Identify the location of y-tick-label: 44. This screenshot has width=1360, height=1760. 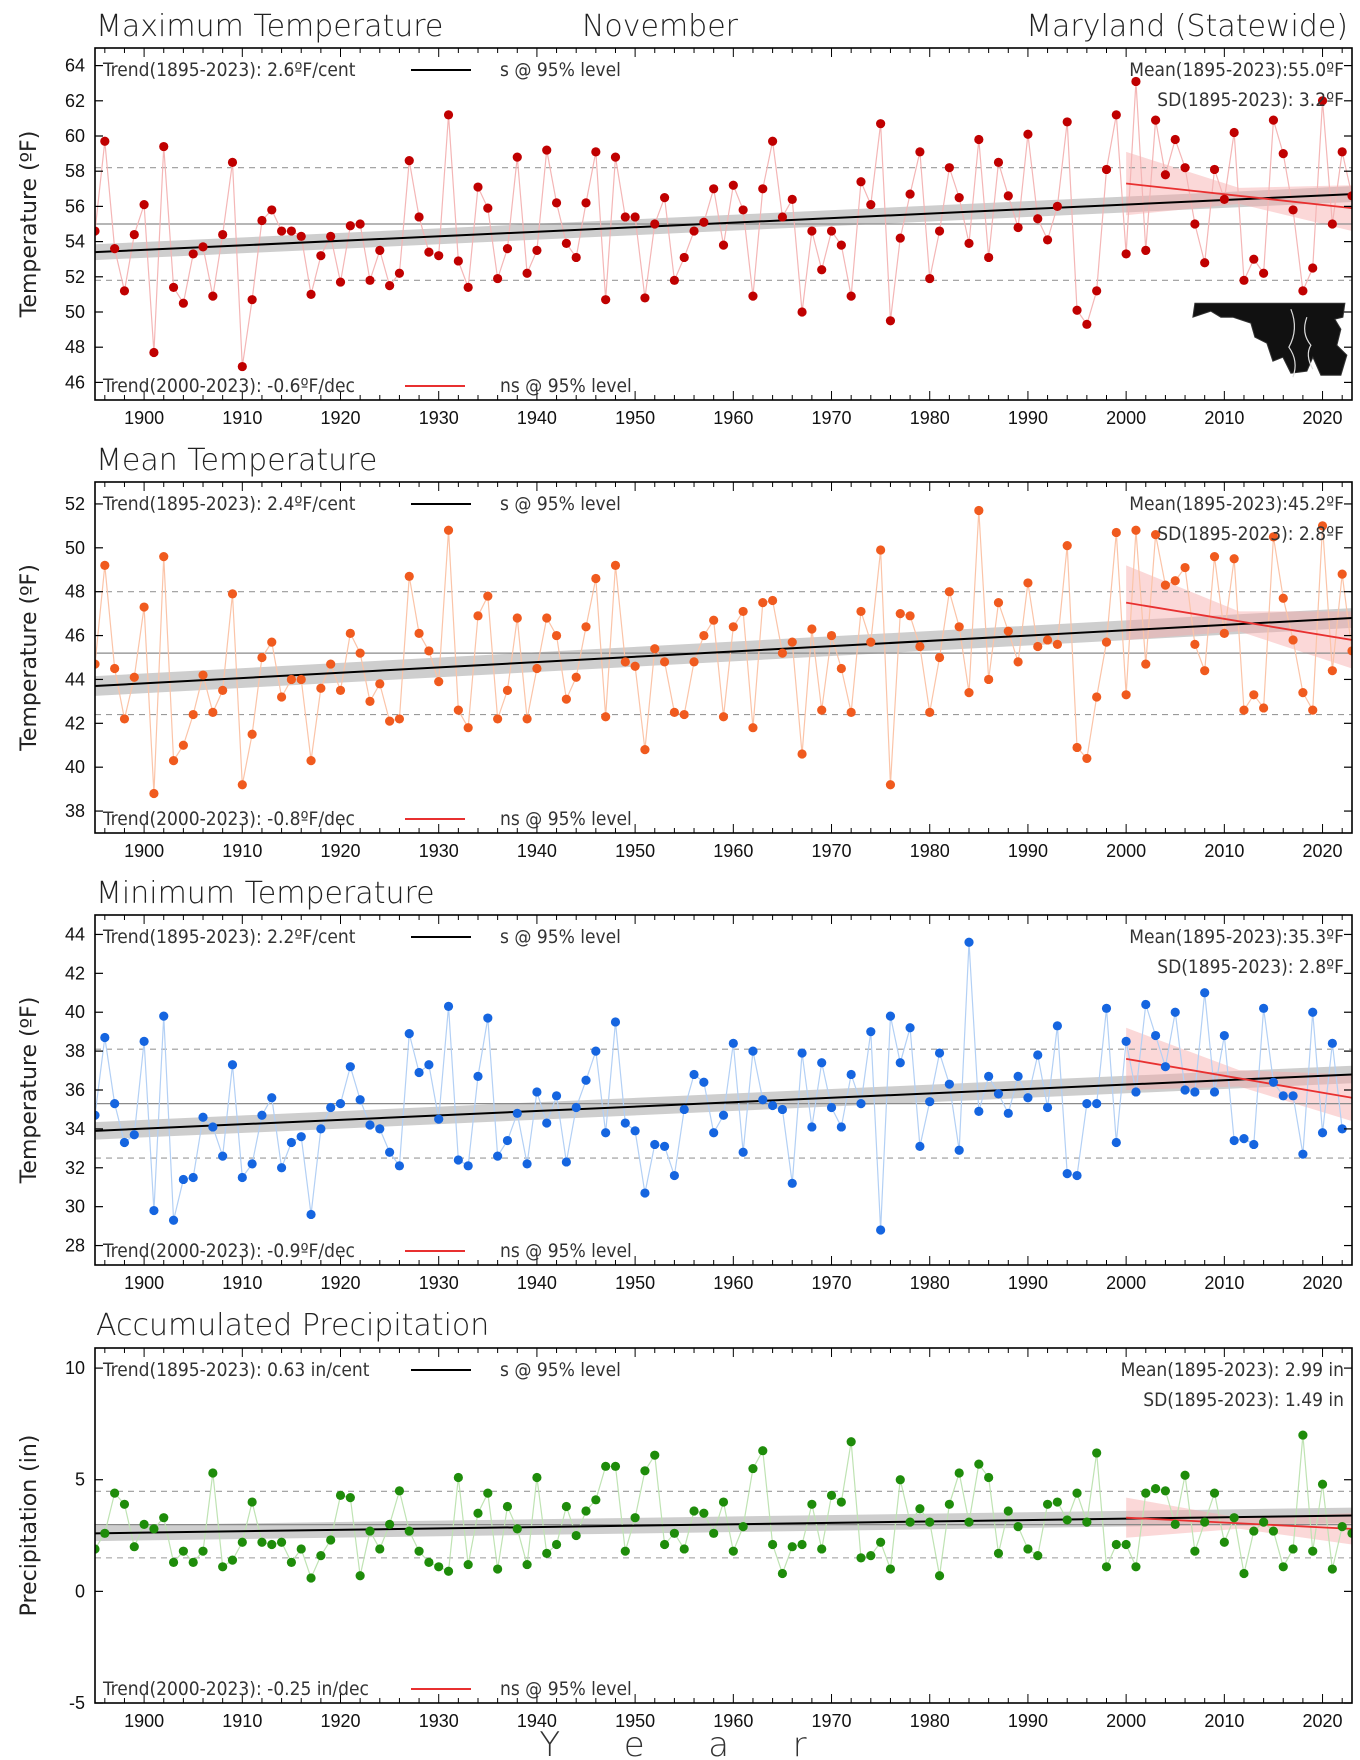
(75, 679).